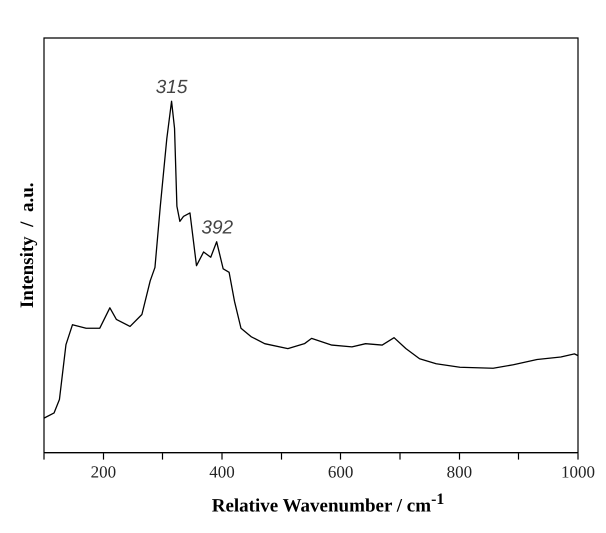 This screenshot has width=606, height=533. What do you see at coordinates (103, 472) in the screenshot?
I see `x-tick-label: 200` at bounding box center [103, 472].